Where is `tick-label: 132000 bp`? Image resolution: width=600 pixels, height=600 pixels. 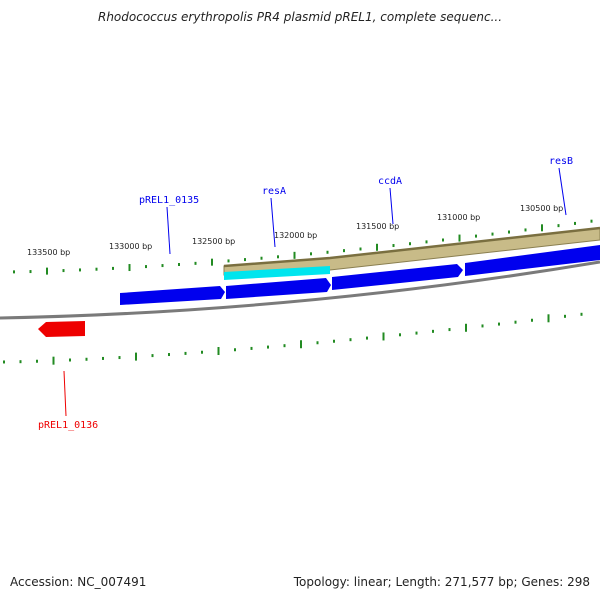
tick-label: 132000 bp is located at coordinates (295, 235).